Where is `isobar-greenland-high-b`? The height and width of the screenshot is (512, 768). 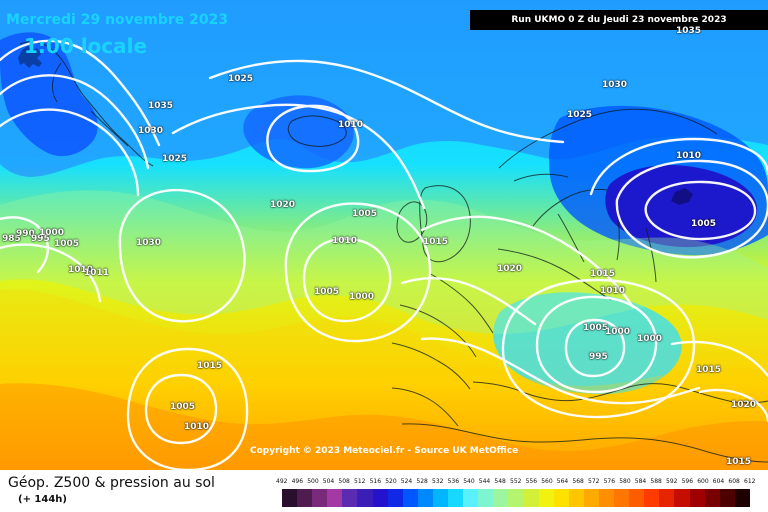
isobar-greenland-high-b is located at coordinates (75, 122).